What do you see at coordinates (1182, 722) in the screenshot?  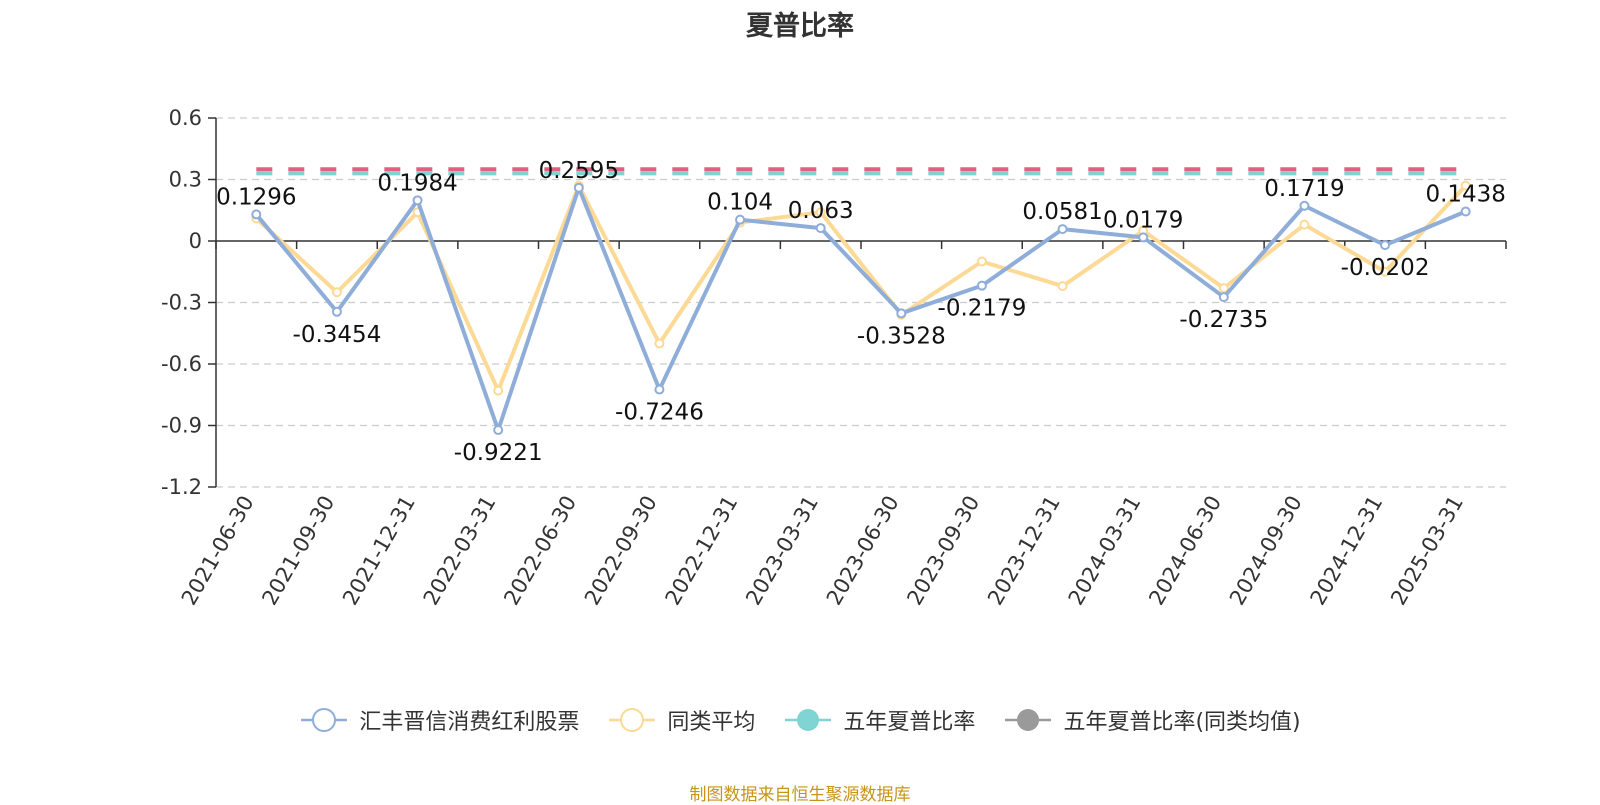 I see `legend-label: 五年夏普比率(同类均值)` at bounding box center [1182, 722].